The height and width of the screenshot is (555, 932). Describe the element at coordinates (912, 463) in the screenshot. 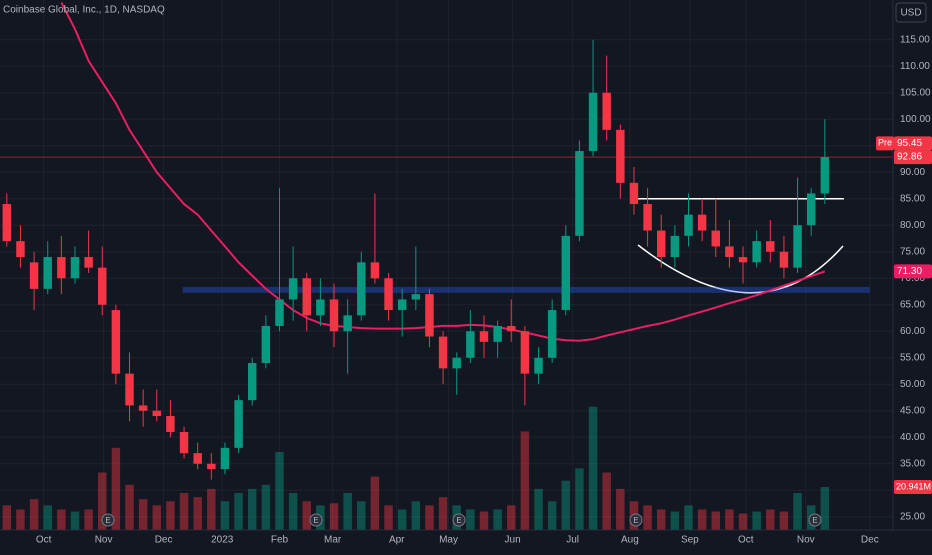

I see `y-tick-label: 35.00` at that location.